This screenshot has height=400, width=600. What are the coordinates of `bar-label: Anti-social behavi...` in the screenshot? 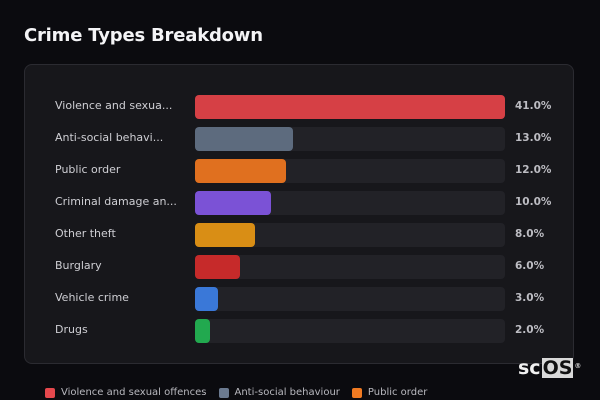 It's located at (109, 137).